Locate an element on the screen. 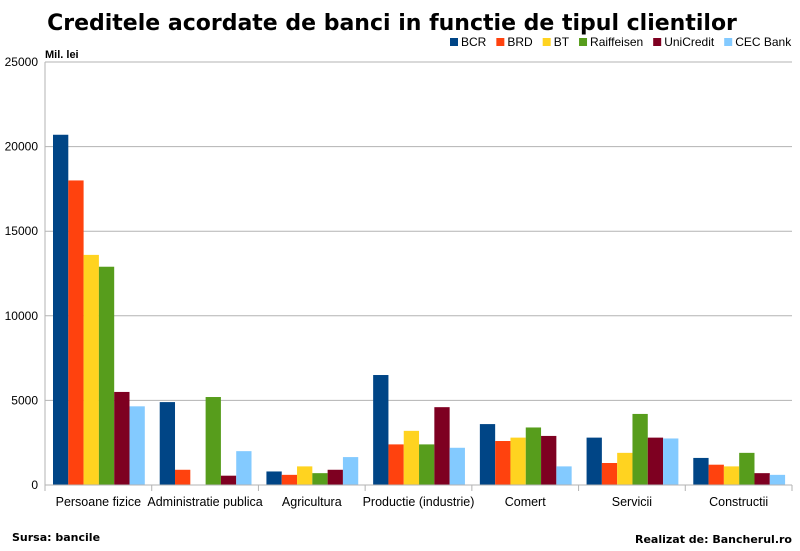 The width and height of the screenshot is (800, 551). legend-label: BT is located at coordinates (562, 42).